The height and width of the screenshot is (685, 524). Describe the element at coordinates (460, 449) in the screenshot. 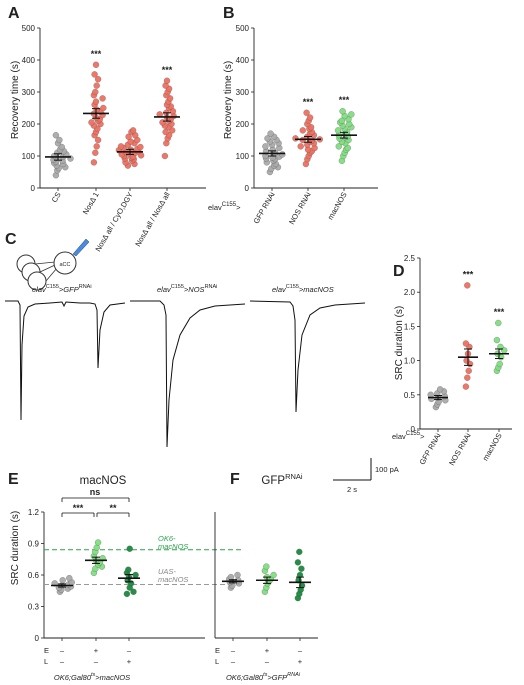

I see `x-category-label: NOS RNAi` at that location.